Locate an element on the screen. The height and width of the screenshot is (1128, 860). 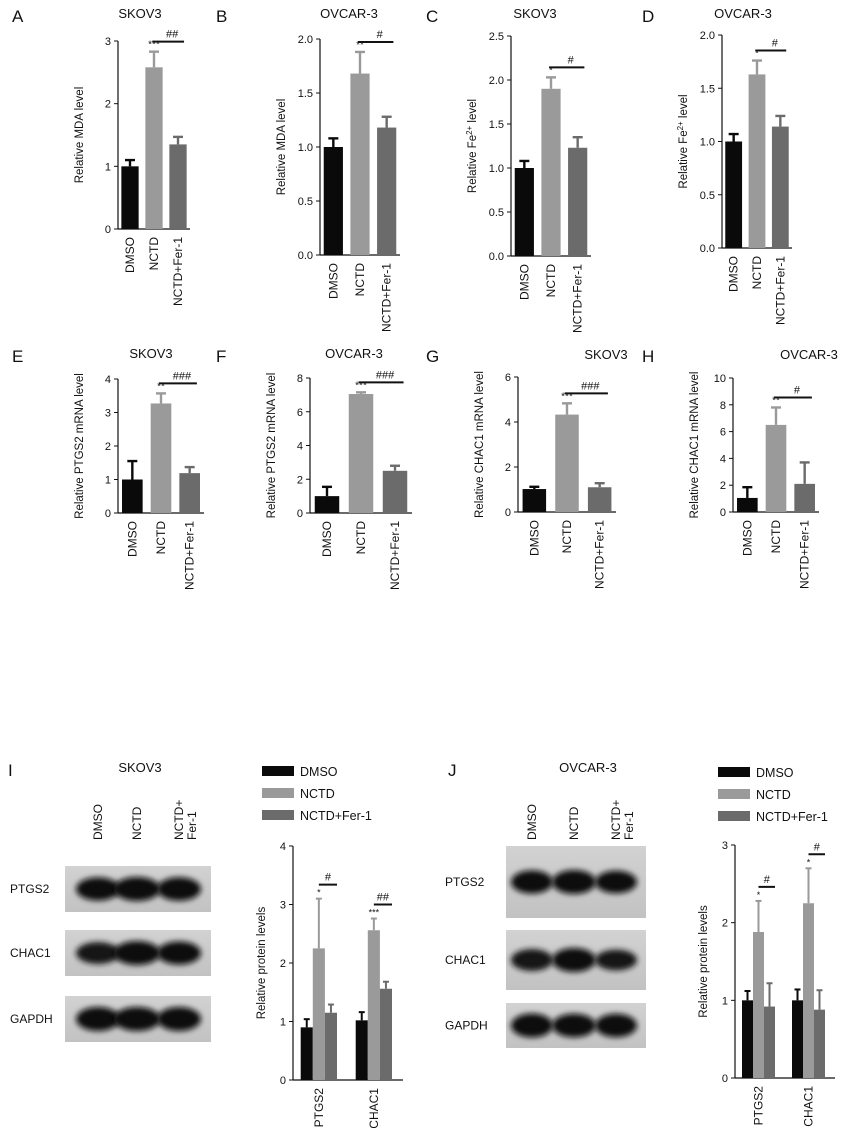
y-axis-label: Relative PTGS2 mRNA level is located at coordinates (80, 446).